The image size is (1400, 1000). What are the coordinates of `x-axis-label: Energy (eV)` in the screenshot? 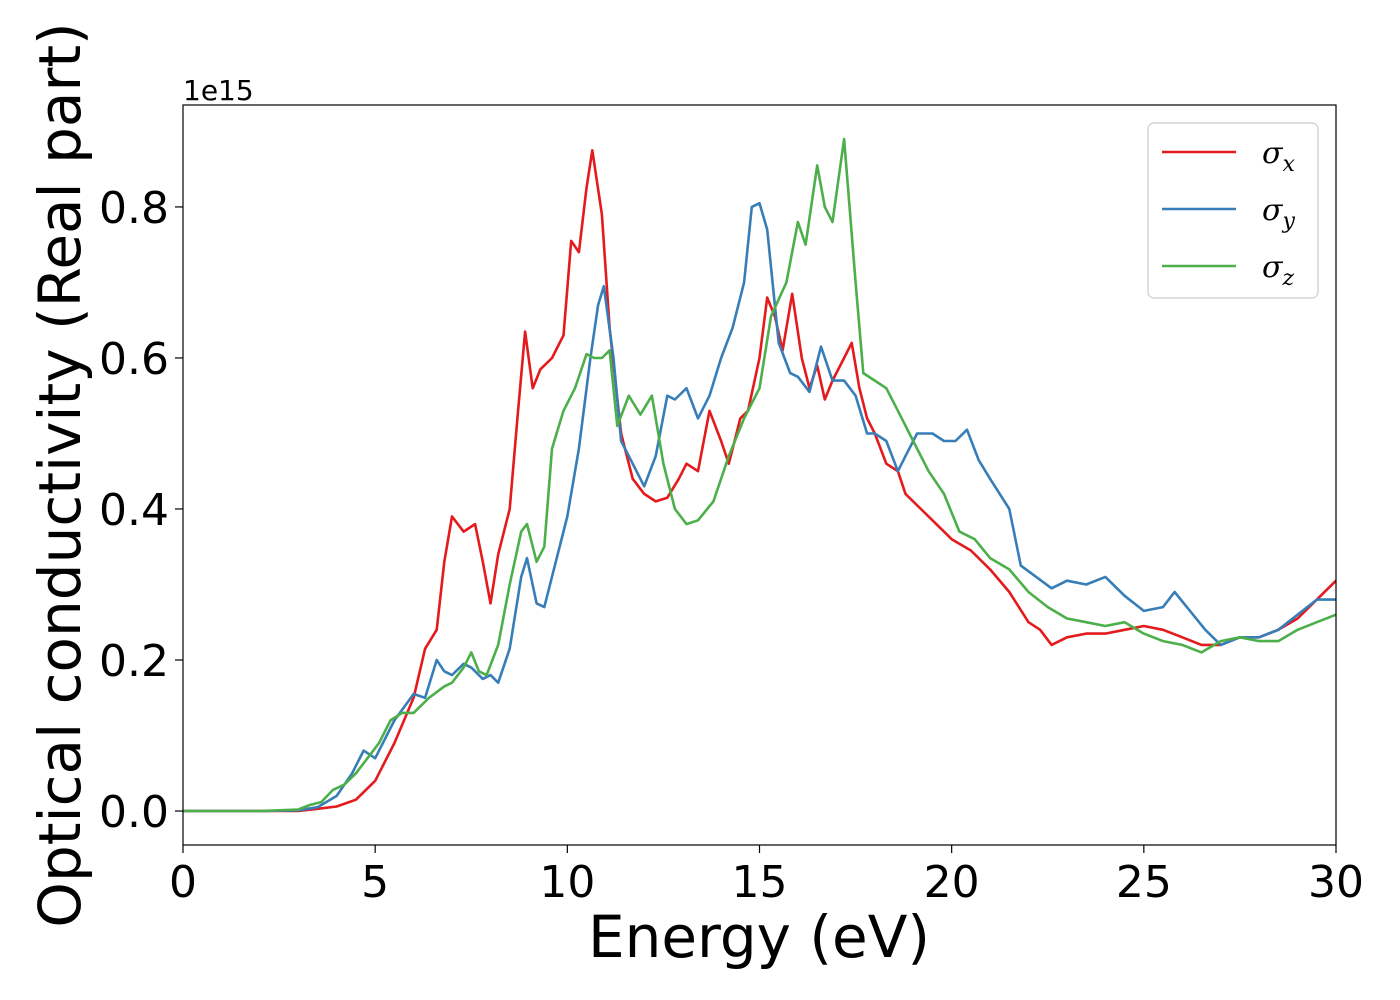 It's located at (759, 937).